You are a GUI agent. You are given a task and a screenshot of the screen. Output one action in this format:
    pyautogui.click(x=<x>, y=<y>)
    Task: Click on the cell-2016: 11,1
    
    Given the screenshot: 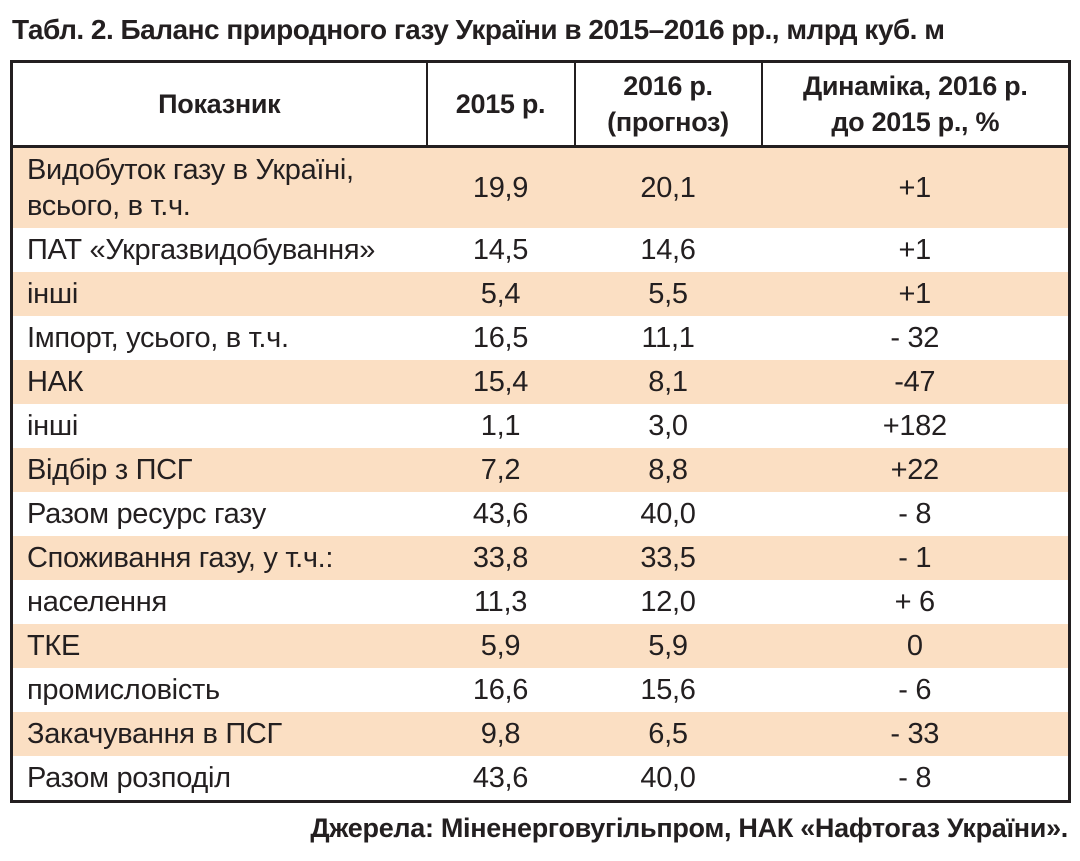 What is the action you would take?
    pyautogui.click(x=668, y=338)
    